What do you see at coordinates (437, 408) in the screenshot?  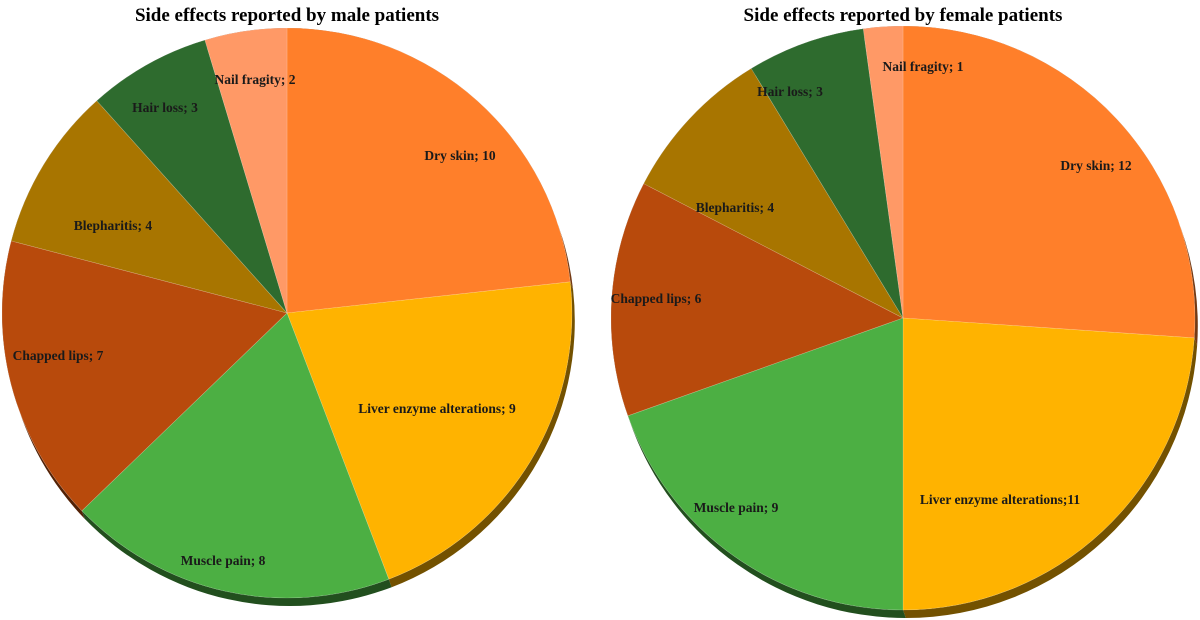 I see `male-label-liver-enzyme-alterations: Liver enzyme alterations; 9` at bounding box center [437, 408].